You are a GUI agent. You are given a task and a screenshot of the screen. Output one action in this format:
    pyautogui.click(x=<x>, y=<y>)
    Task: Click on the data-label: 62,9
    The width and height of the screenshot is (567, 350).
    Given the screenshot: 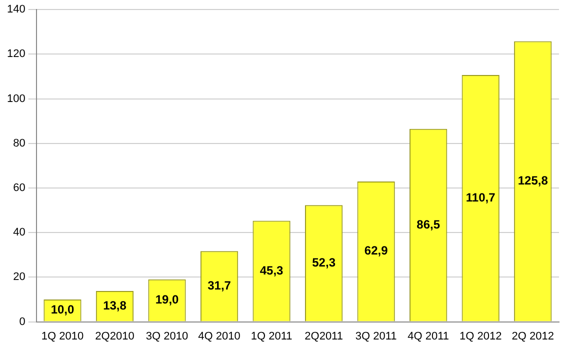 What is the action you would take?
    pyautogui.click(x=376, y=251)
    